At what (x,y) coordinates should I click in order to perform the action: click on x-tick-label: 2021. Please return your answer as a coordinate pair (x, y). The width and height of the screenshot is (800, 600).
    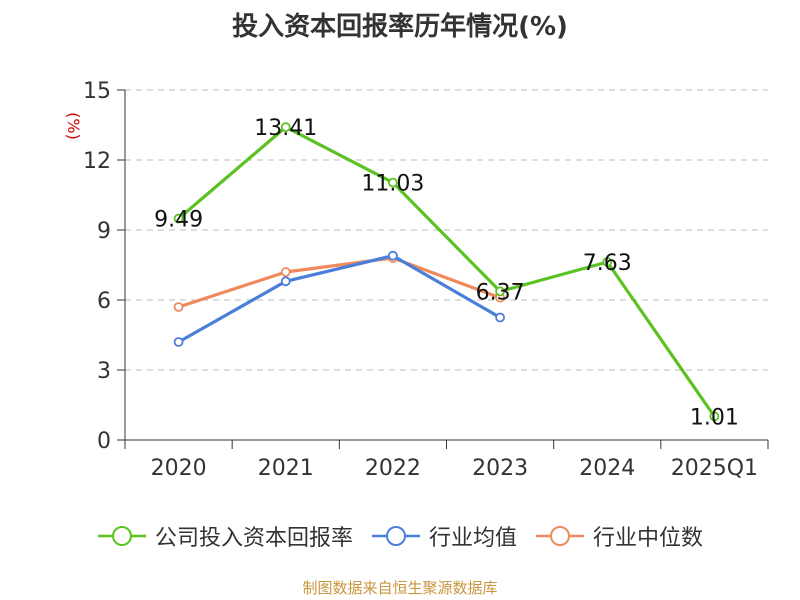
    Looking at the image, I should click on (286, 468).